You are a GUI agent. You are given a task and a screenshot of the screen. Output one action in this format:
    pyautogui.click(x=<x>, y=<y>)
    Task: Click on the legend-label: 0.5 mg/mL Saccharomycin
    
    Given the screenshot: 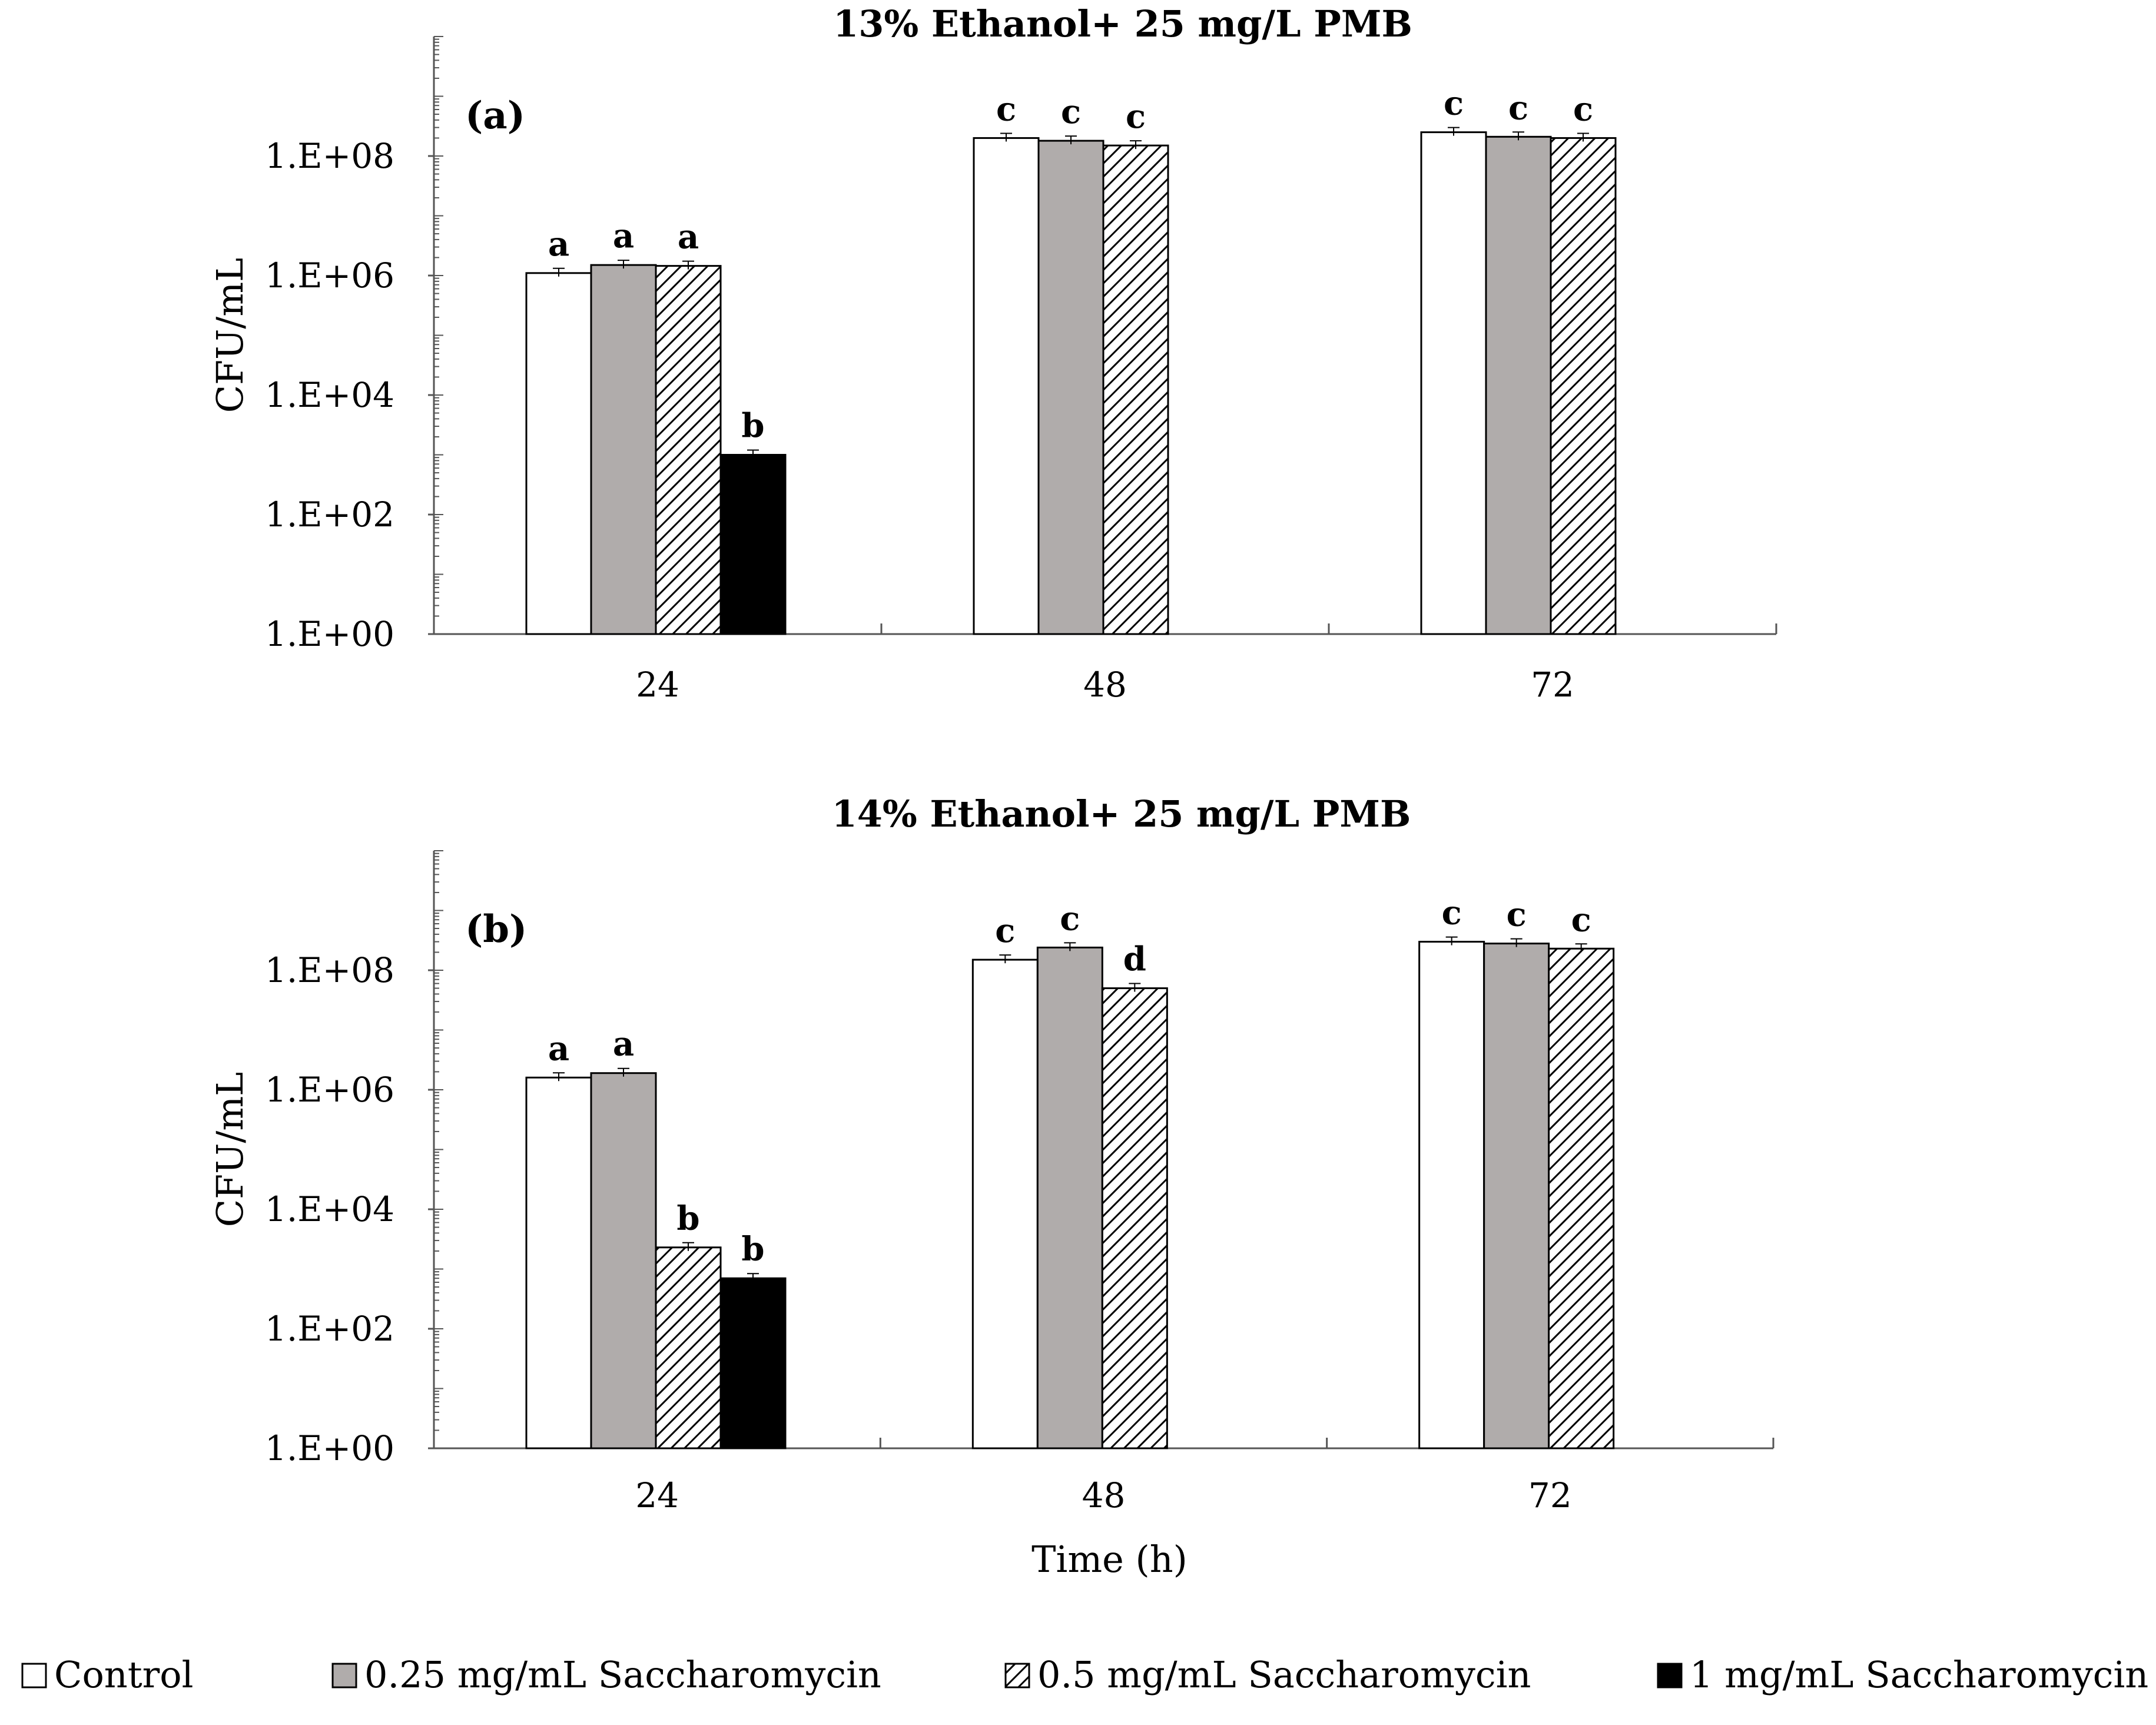 What is the action you would take?
    pyautogui.click(x=1284, y=1675)
    